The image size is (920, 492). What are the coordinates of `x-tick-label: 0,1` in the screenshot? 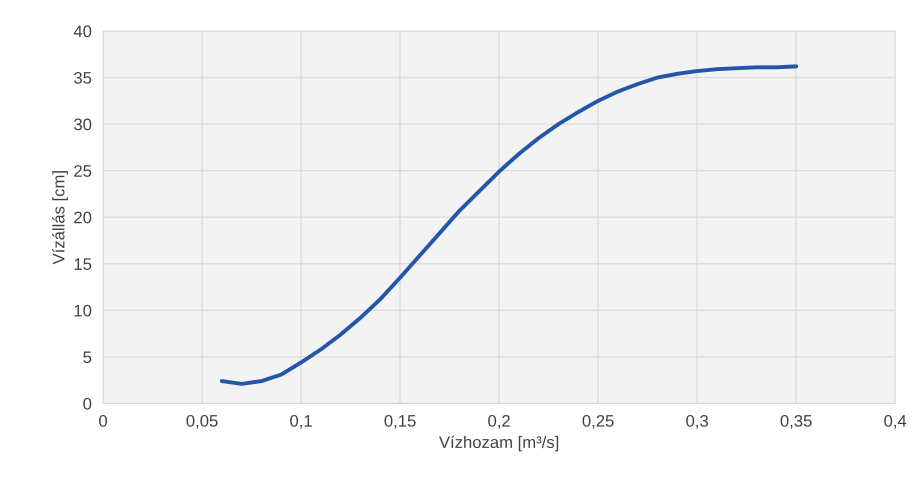 It's located at (301, 421).